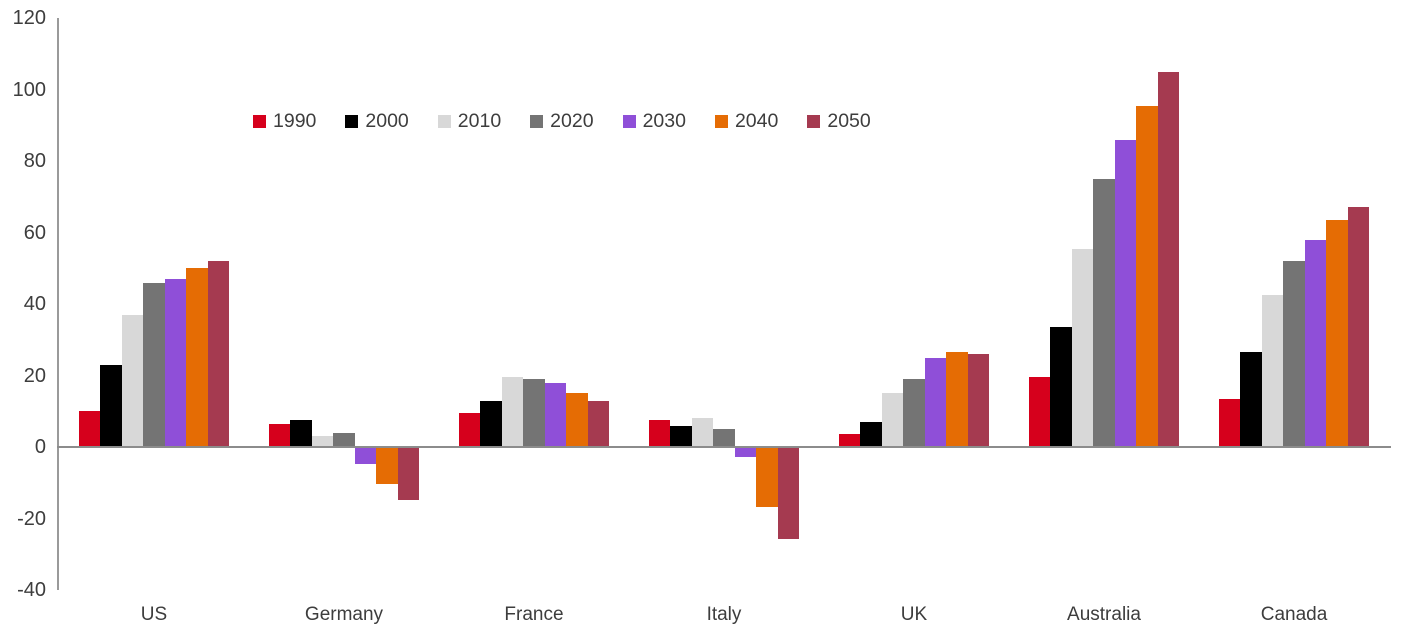  Describe the element at coordinates (175, 362) in the screenshot. I see `bar-US-2030` at that location.